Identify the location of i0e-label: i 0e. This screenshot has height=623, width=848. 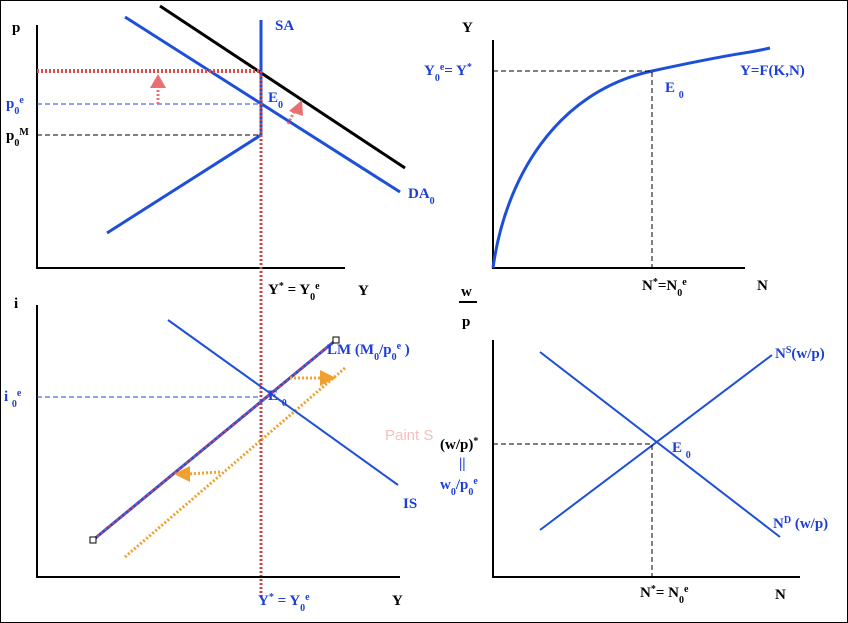
(13, 399).